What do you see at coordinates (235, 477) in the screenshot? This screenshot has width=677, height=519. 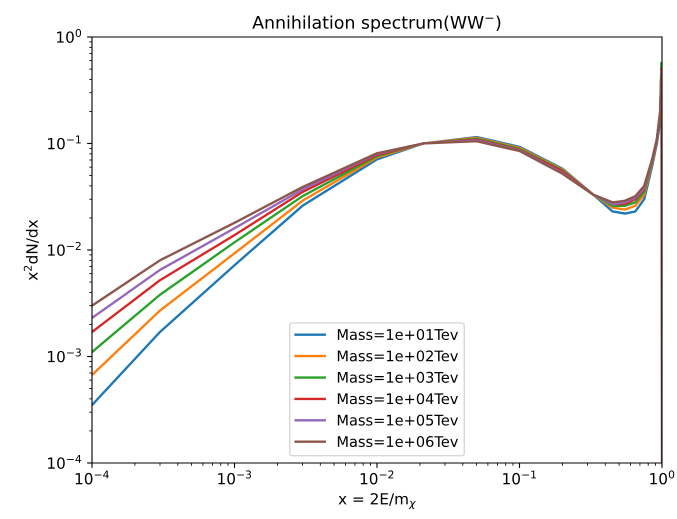 I see `x-tick-label: 10$^{−3}$` at bounding box center [235, 477].